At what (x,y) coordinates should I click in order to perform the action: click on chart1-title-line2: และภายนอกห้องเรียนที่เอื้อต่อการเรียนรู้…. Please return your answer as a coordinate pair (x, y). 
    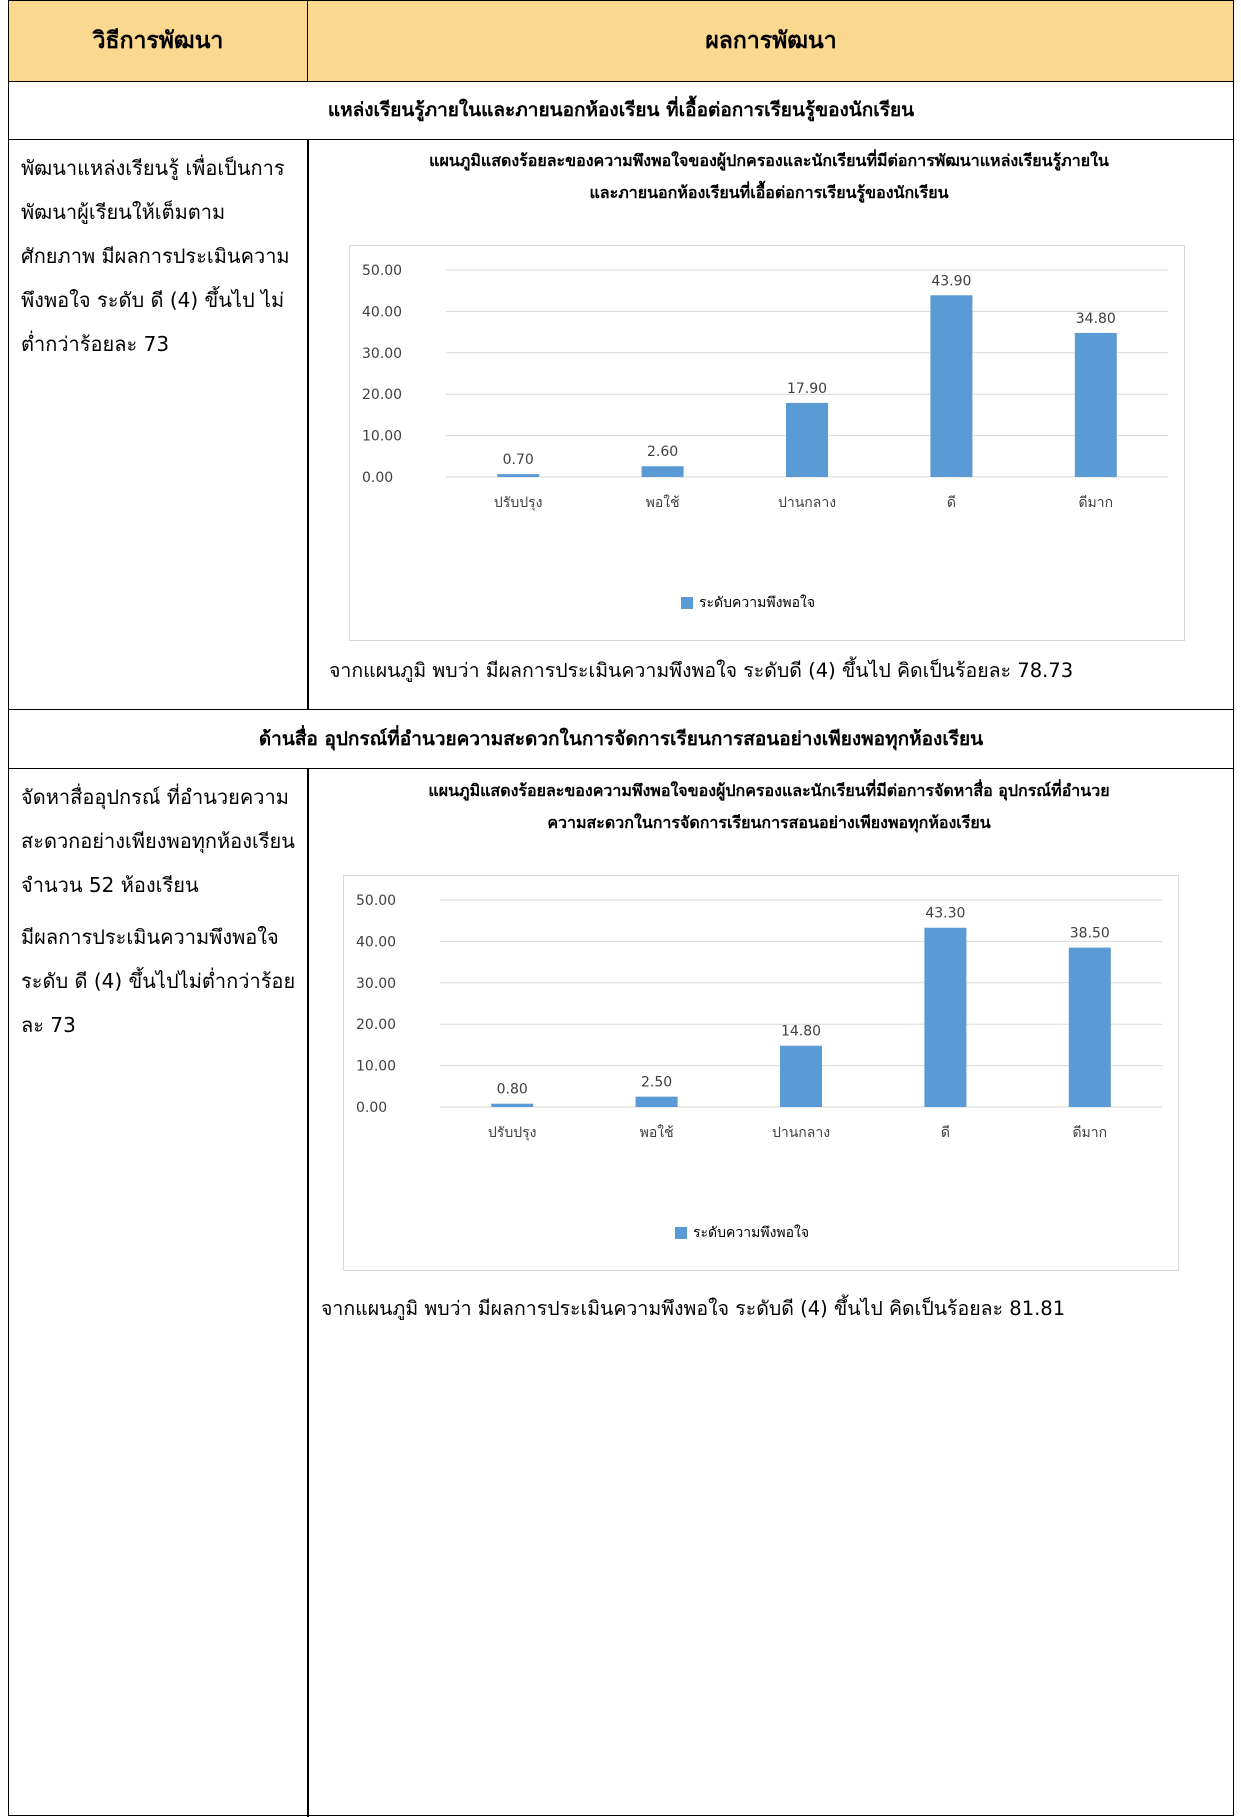
    Looking at the image, I should click on (769, 192).